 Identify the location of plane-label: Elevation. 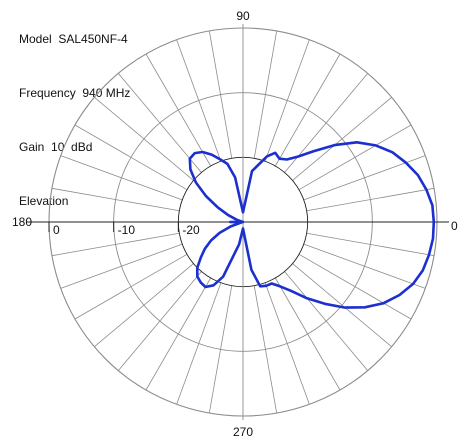
(44, 201).